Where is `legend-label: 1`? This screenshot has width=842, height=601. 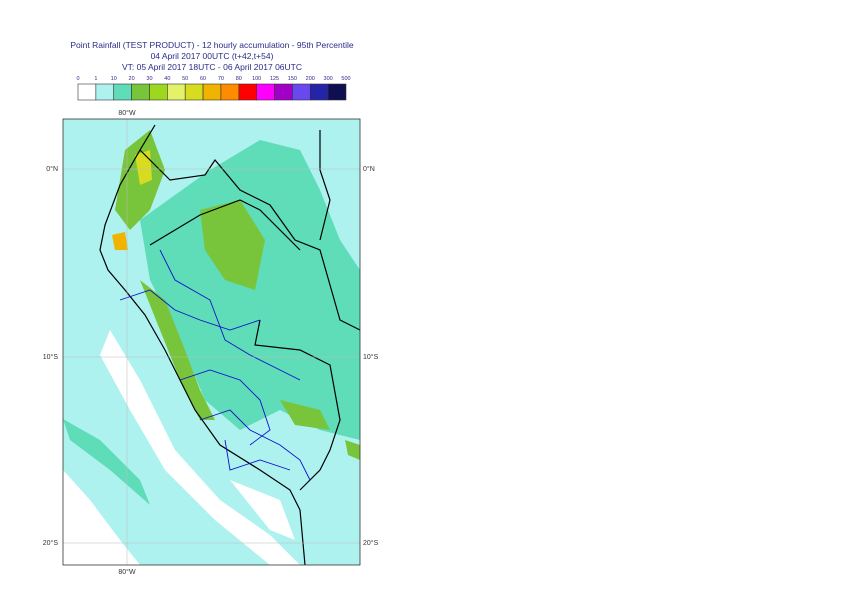
legend-label: 1 is located at coordinates (95, 79).